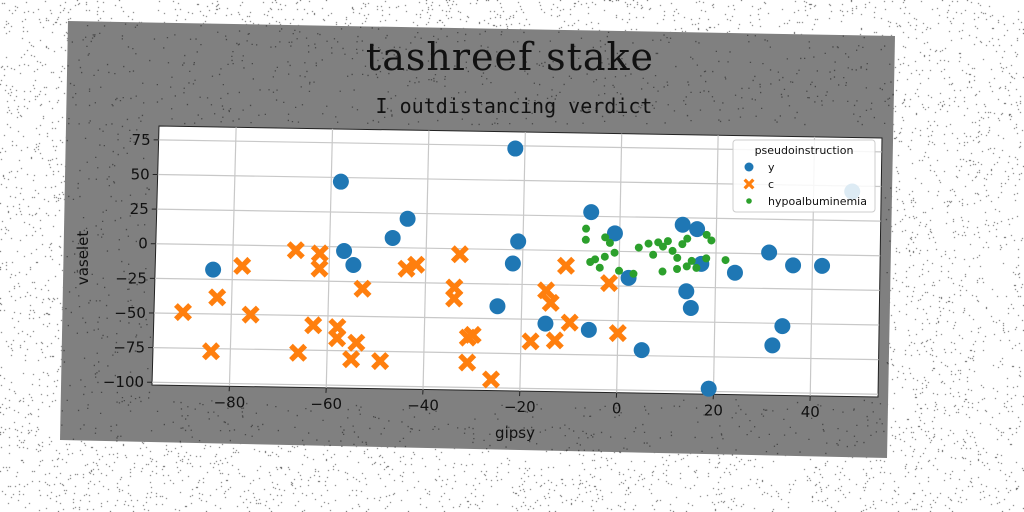 Image resolution: width=1024 pixels, height=512 pixels. What do you see at coordinates (423, 405) in the screenshot?
I see `x-tick-label: −40` at bounding box center [423, 405].